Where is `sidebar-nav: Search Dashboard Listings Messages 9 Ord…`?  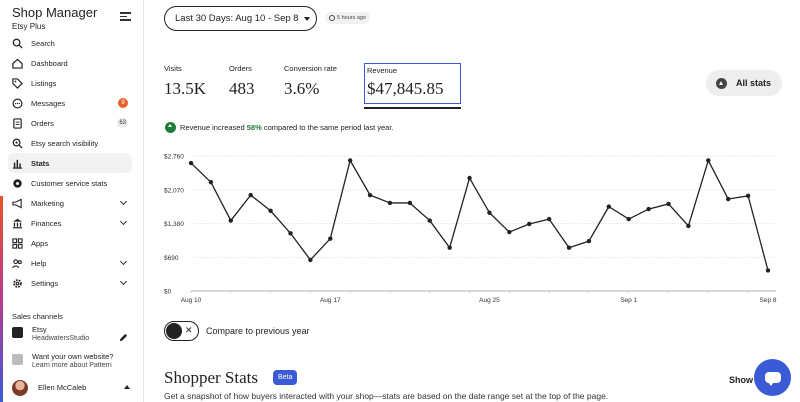 sidebar-nav: Search Dashboard Listings Messages 9 Ord… is located at coordinates (70, 163).